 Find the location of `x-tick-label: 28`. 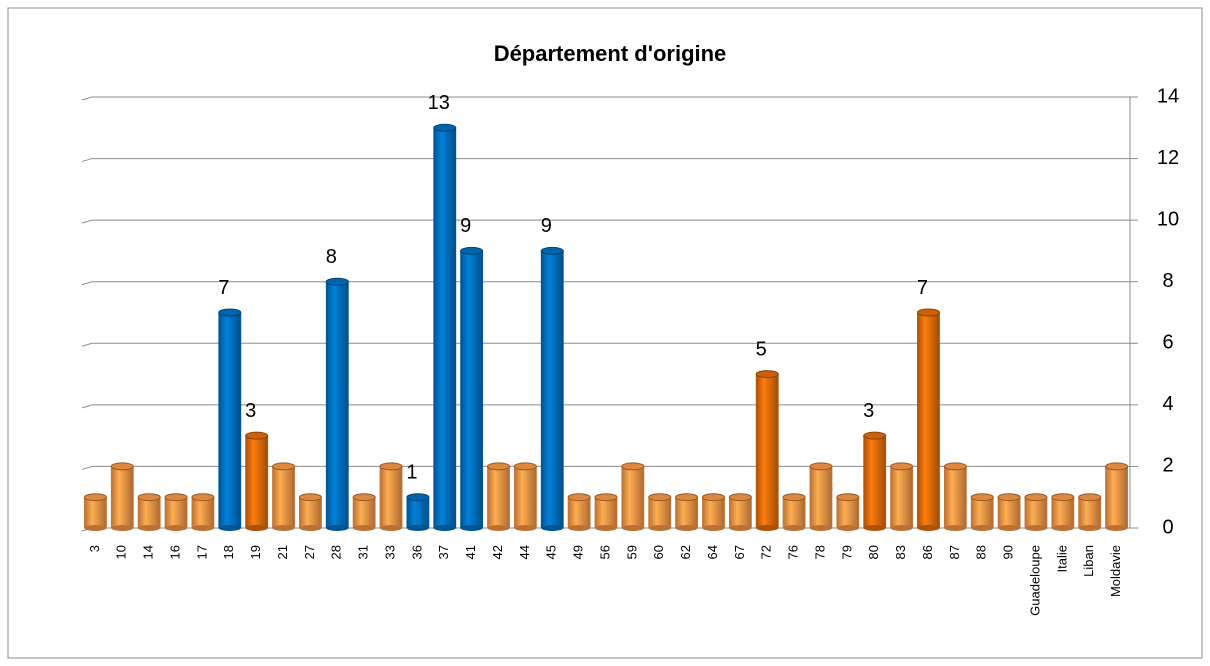

x-tick-label: 28 is located at coordinates (336, 552).